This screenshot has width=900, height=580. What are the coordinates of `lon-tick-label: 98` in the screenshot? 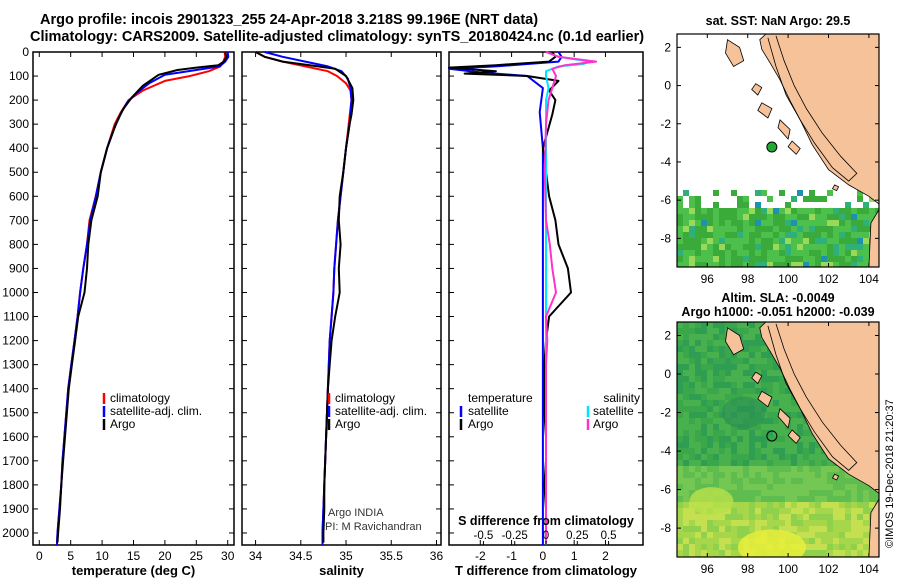 It's located at (748, 569).